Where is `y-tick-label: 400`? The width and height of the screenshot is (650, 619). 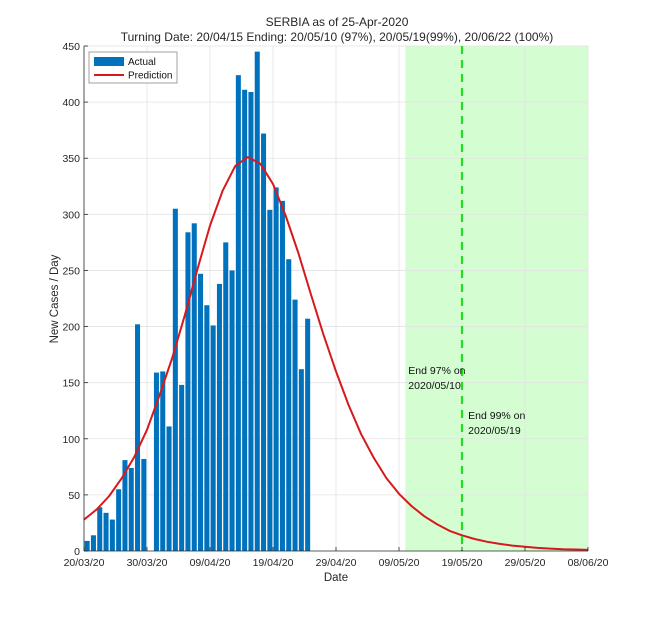 y-tick-label: 400 is located at coordinates (71, 103).